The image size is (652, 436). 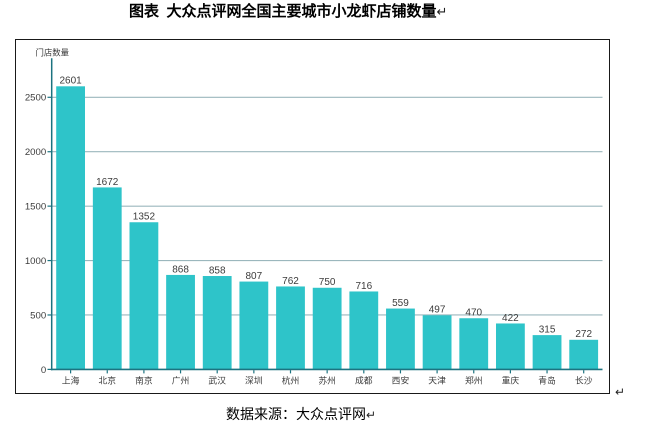 I want to click on bar-value-label: 315, so click(x=547, y=330).